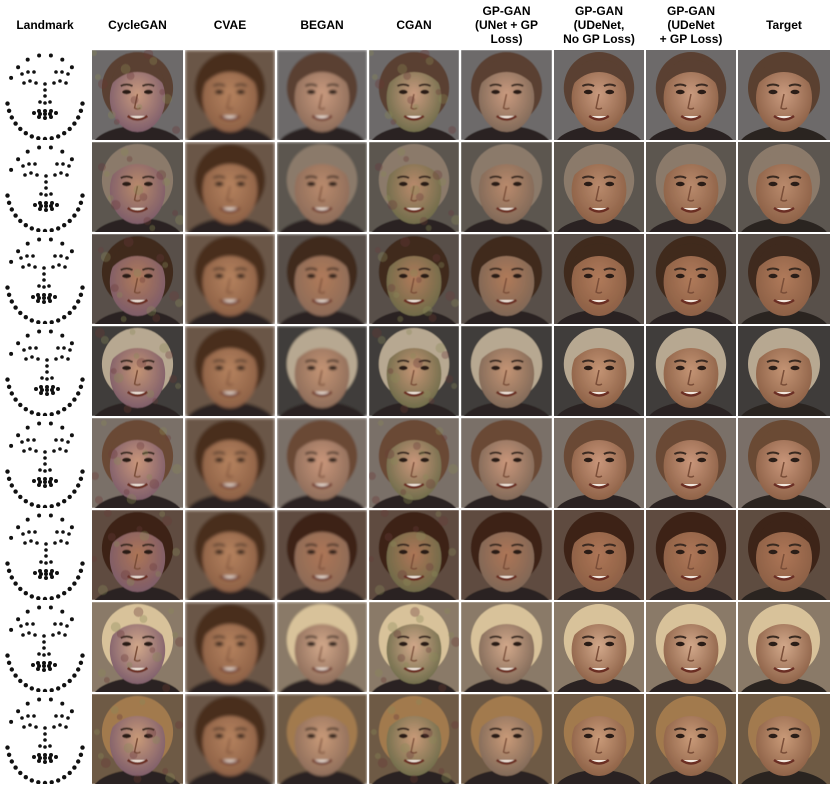 Image resolution: width=830 pixels, height=792 pixels. I want to click on column-header-landmark: Landmark, so click(45, 25).